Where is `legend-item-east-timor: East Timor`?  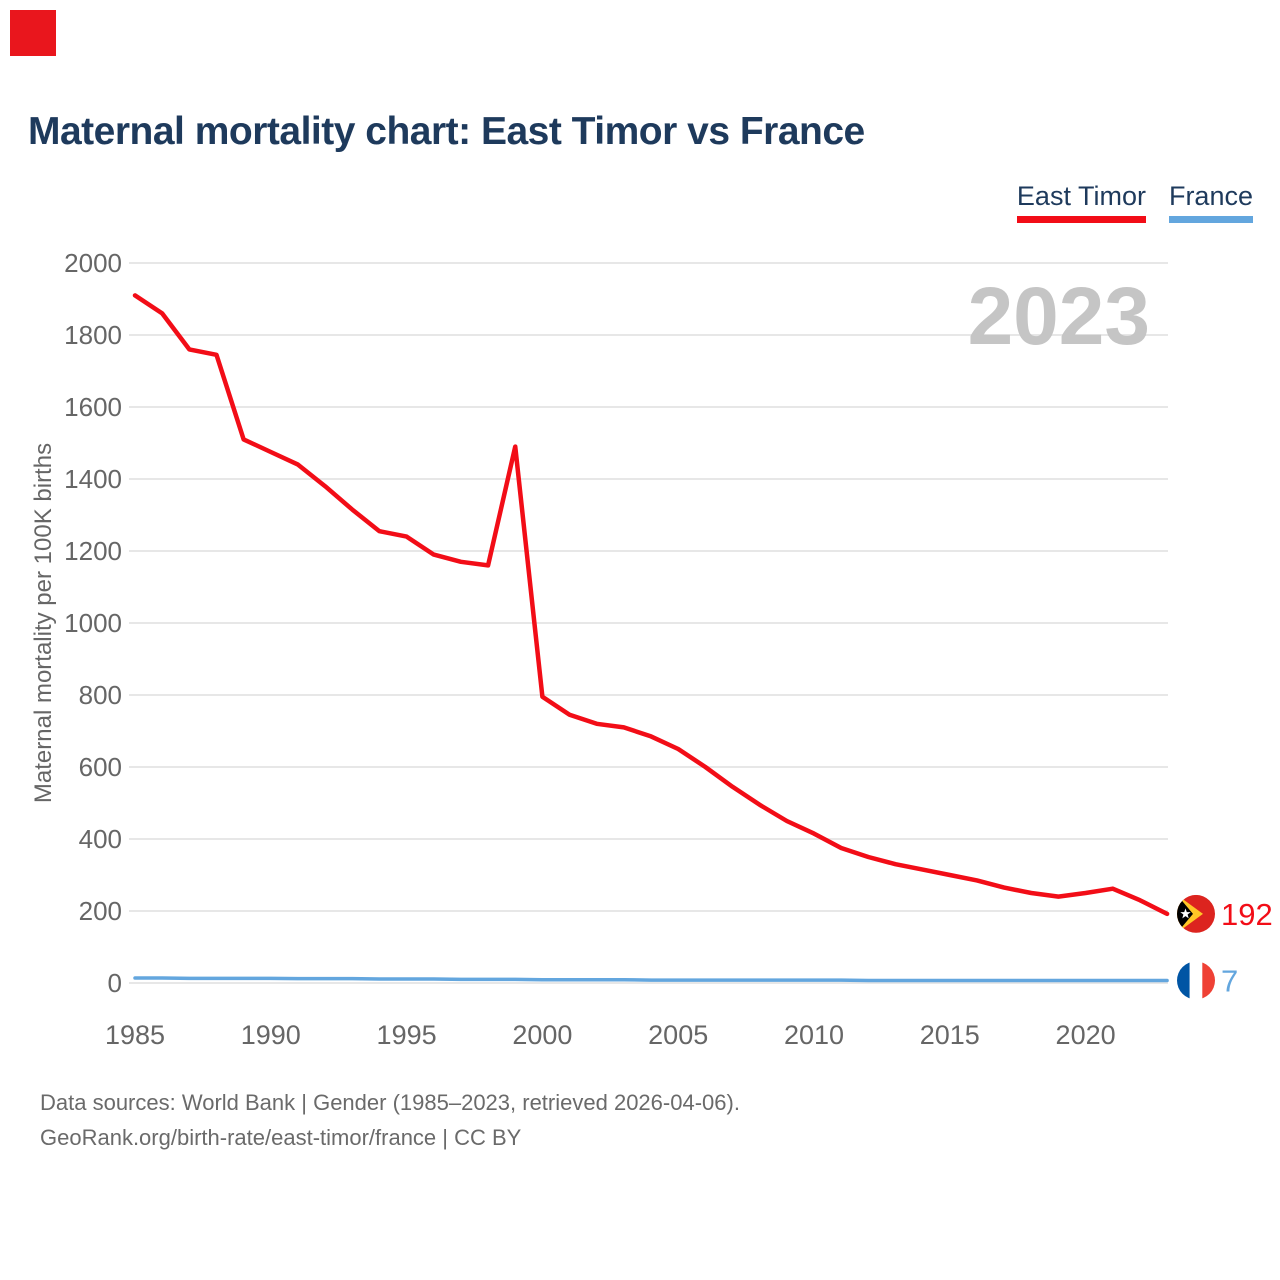
legend-item-east-timor: East Timor is located at coordinates (1081, 202).